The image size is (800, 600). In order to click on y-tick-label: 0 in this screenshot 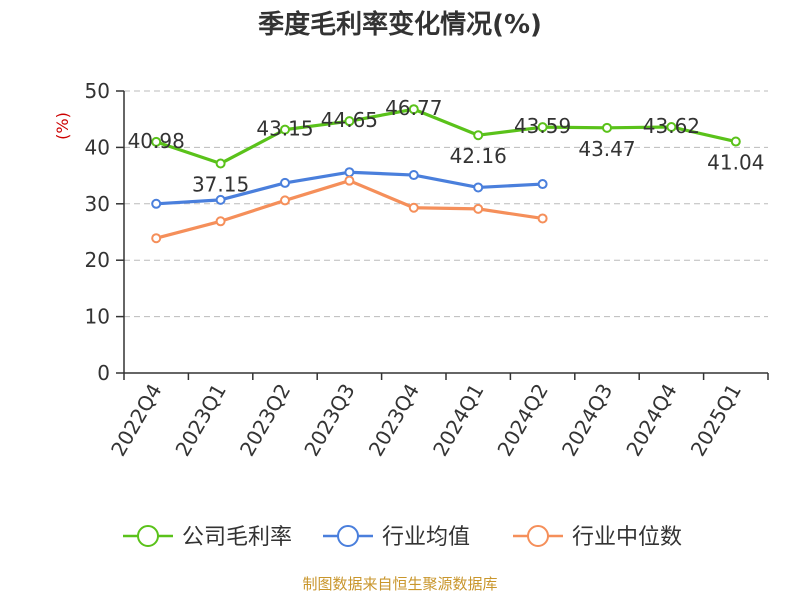, I will do `click(103, 373)`.